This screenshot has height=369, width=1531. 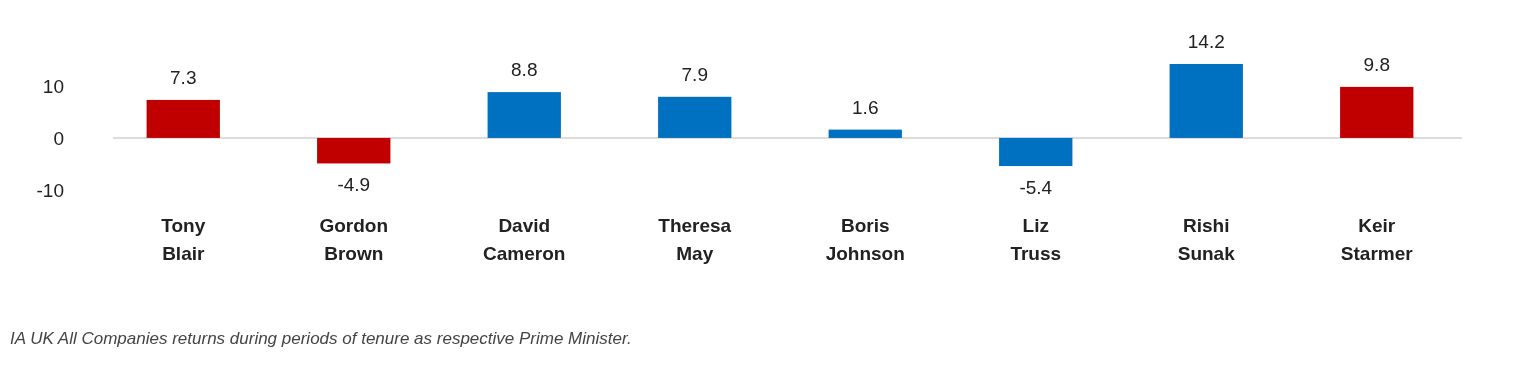 I want to click on data-label: -5.4, so click(x=1036, y=188).